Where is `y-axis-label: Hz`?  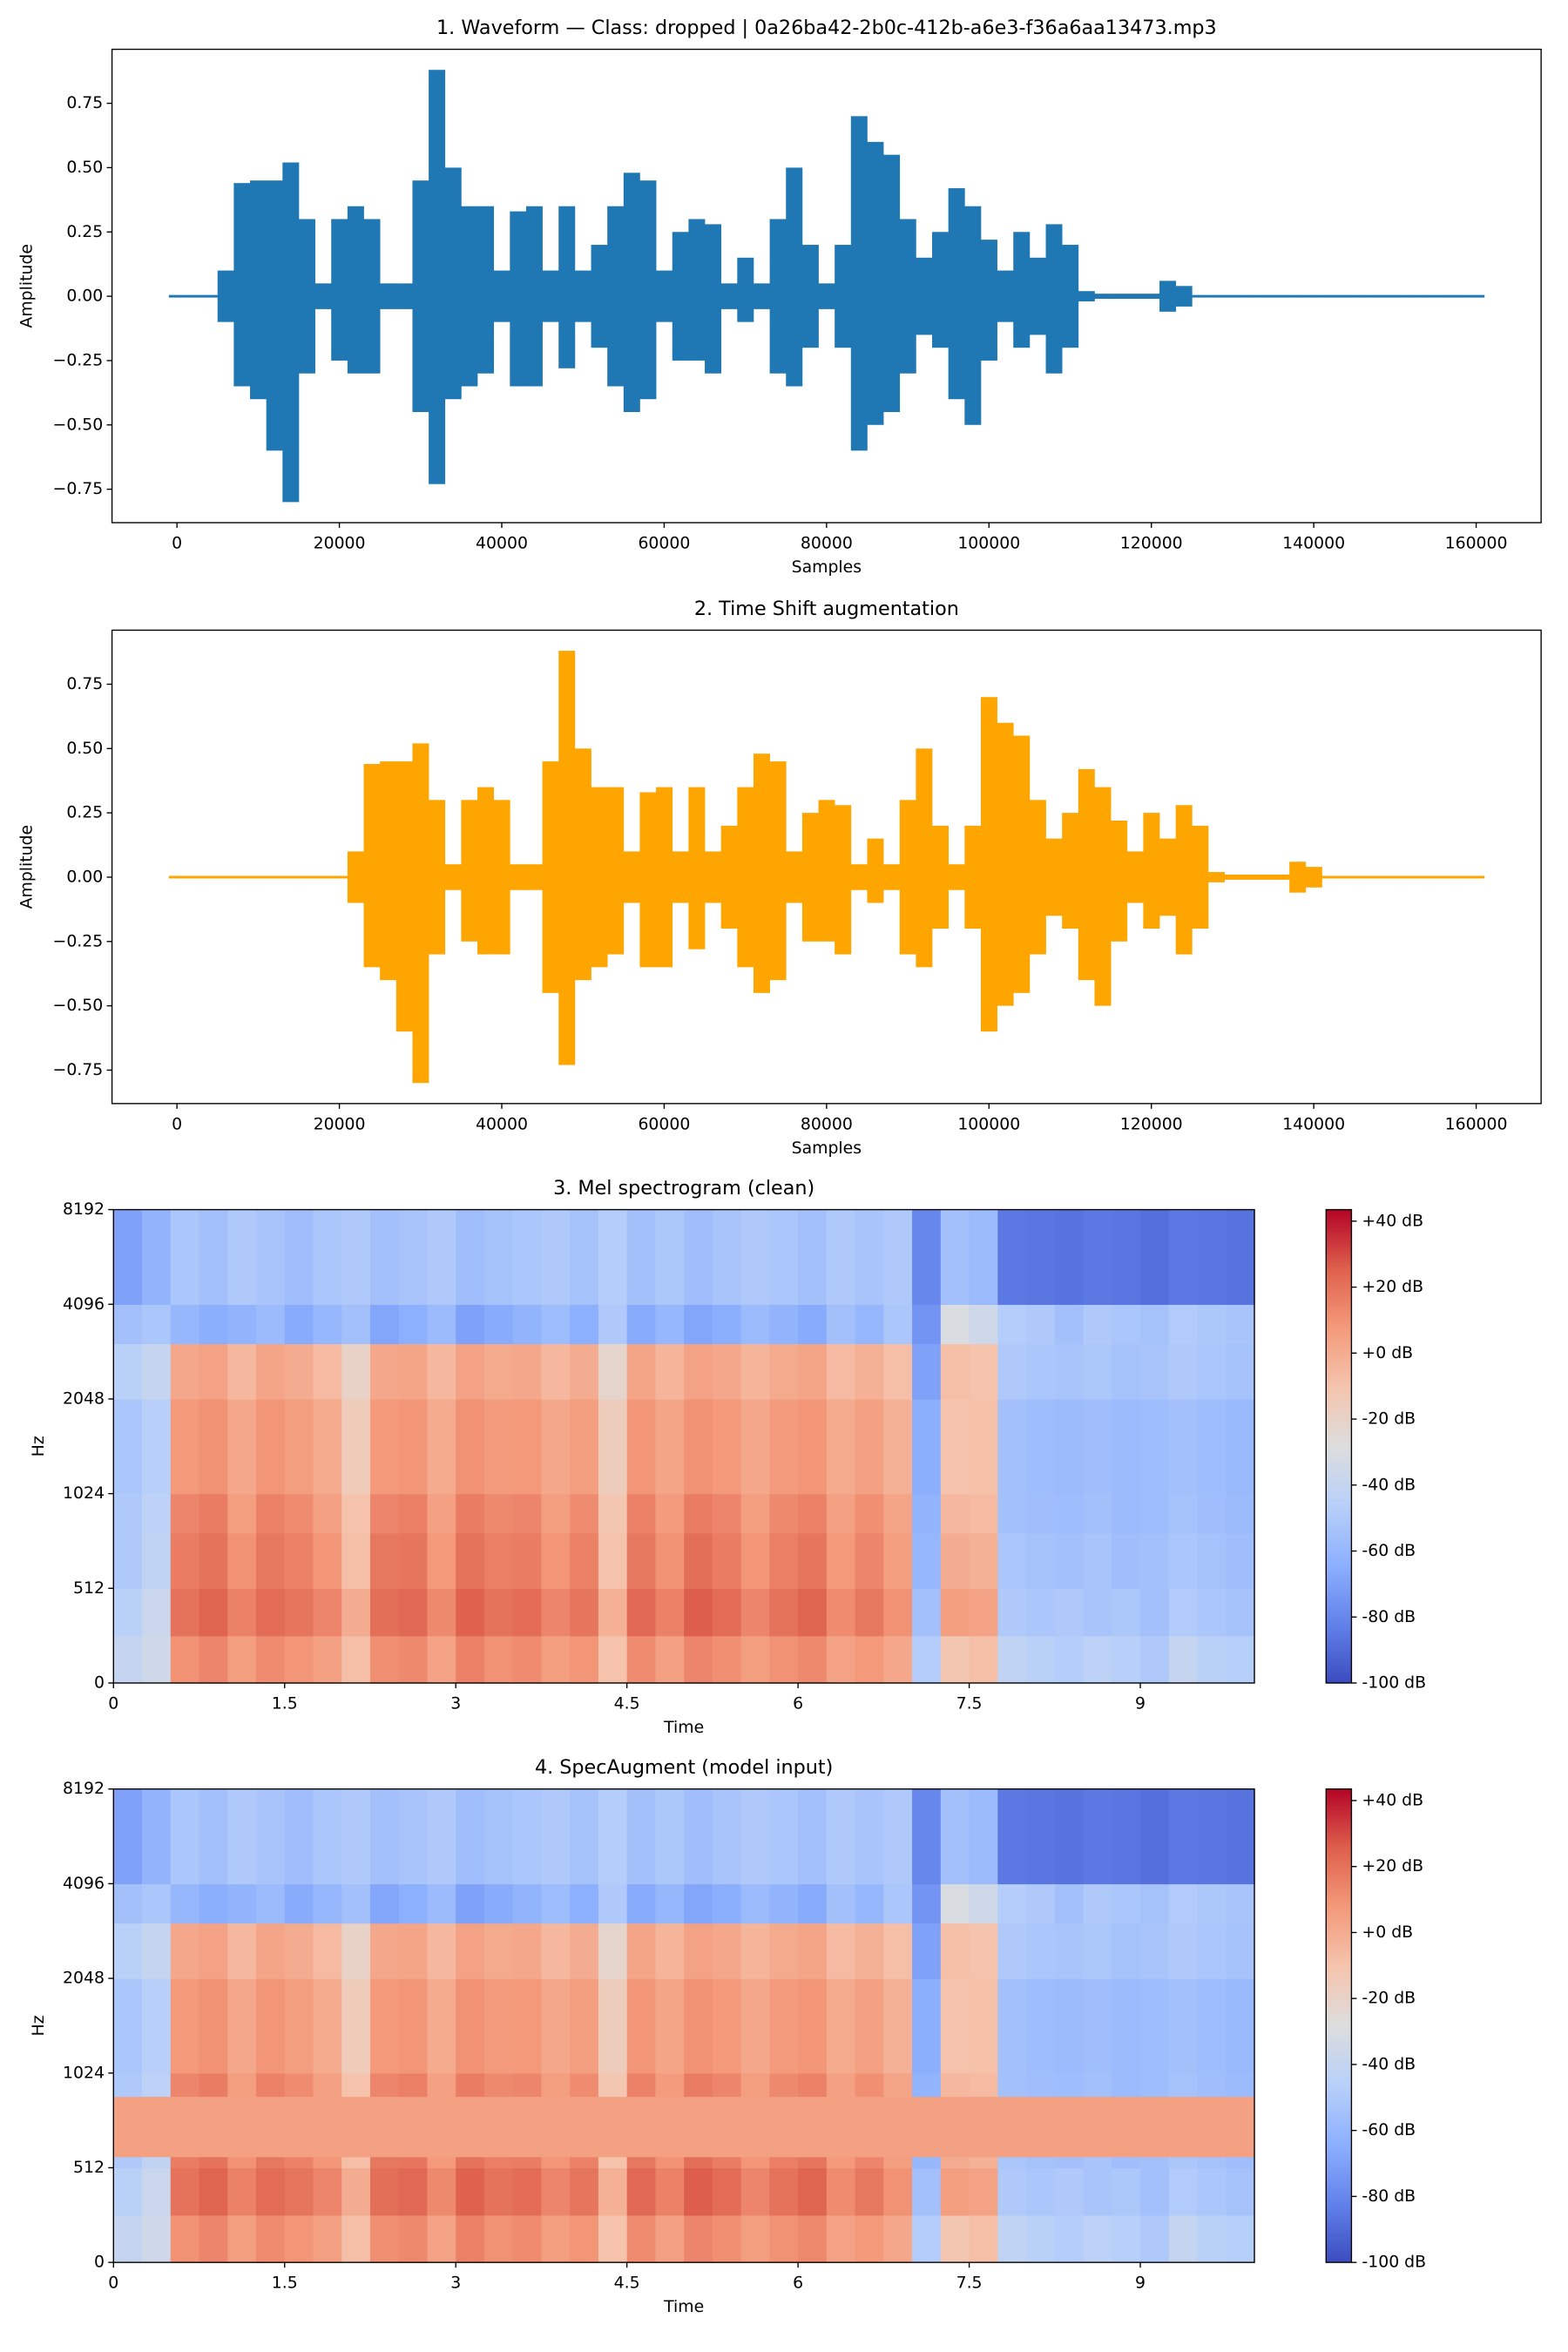 y-axis-label: Hz is located at coordinates (39, 1446).